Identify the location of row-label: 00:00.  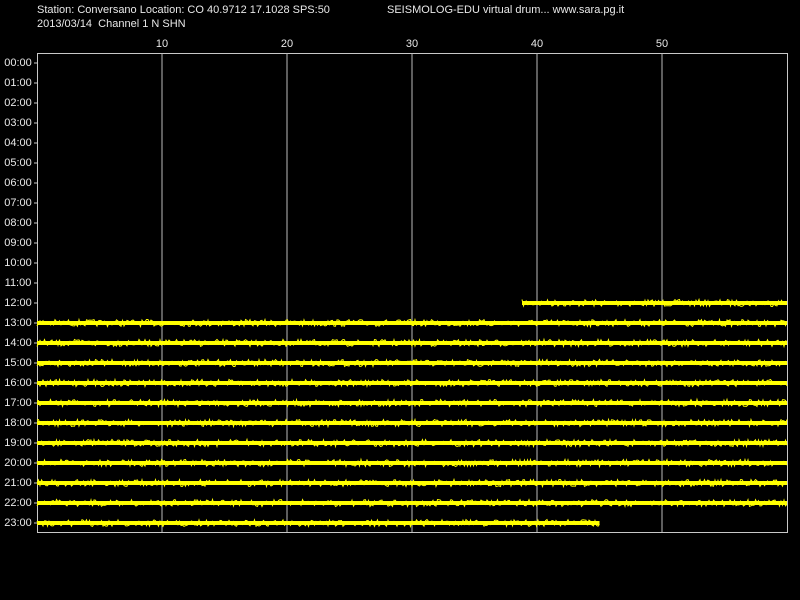
(18, 63).